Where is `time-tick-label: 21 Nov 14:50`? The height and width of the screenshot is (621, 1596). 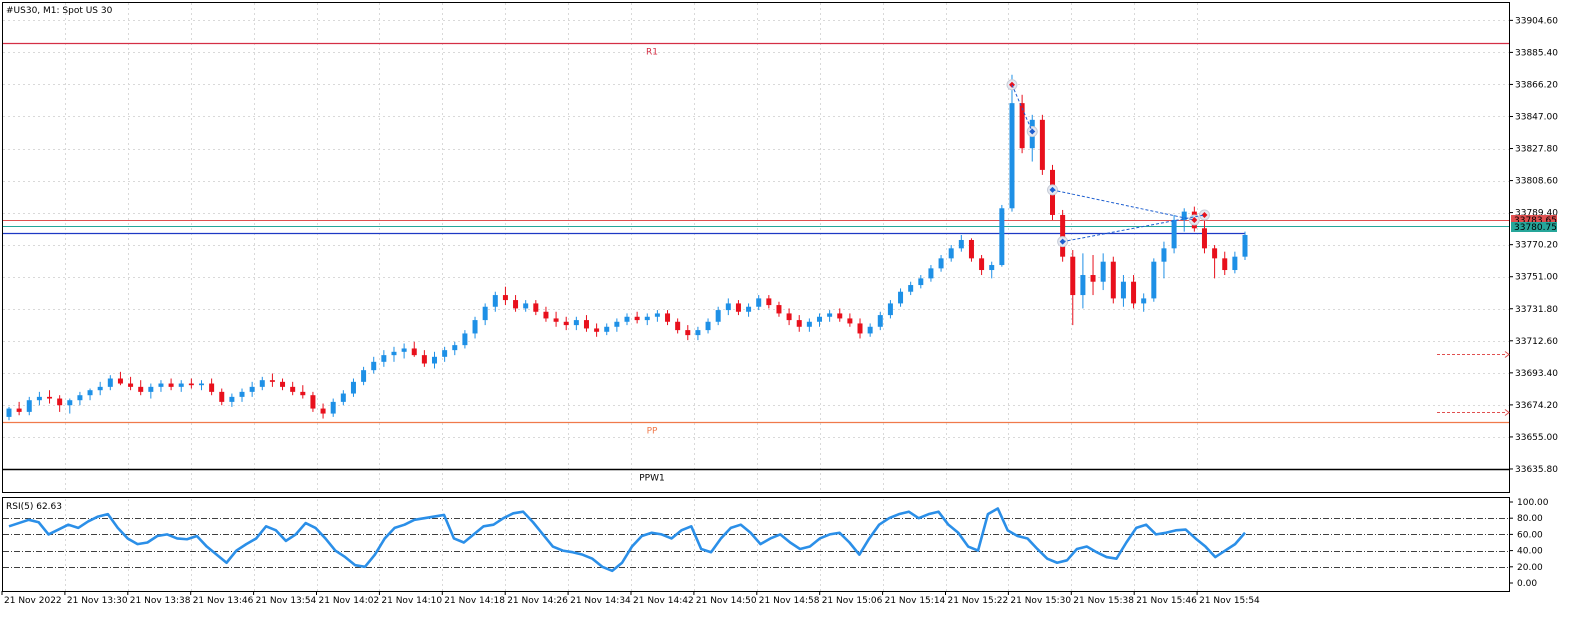 time-tick-label: 21 Nov 14:50 is located at coordinates (726, 601).